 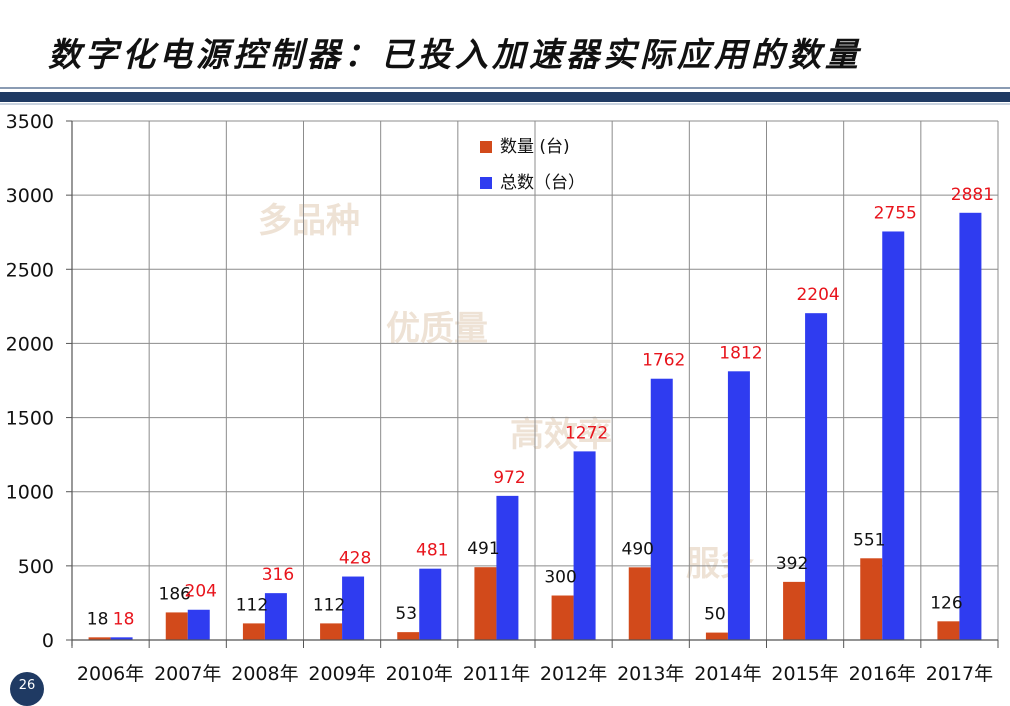 I want to click on x-tick-label: 2006年, so click(x=110, y=674).